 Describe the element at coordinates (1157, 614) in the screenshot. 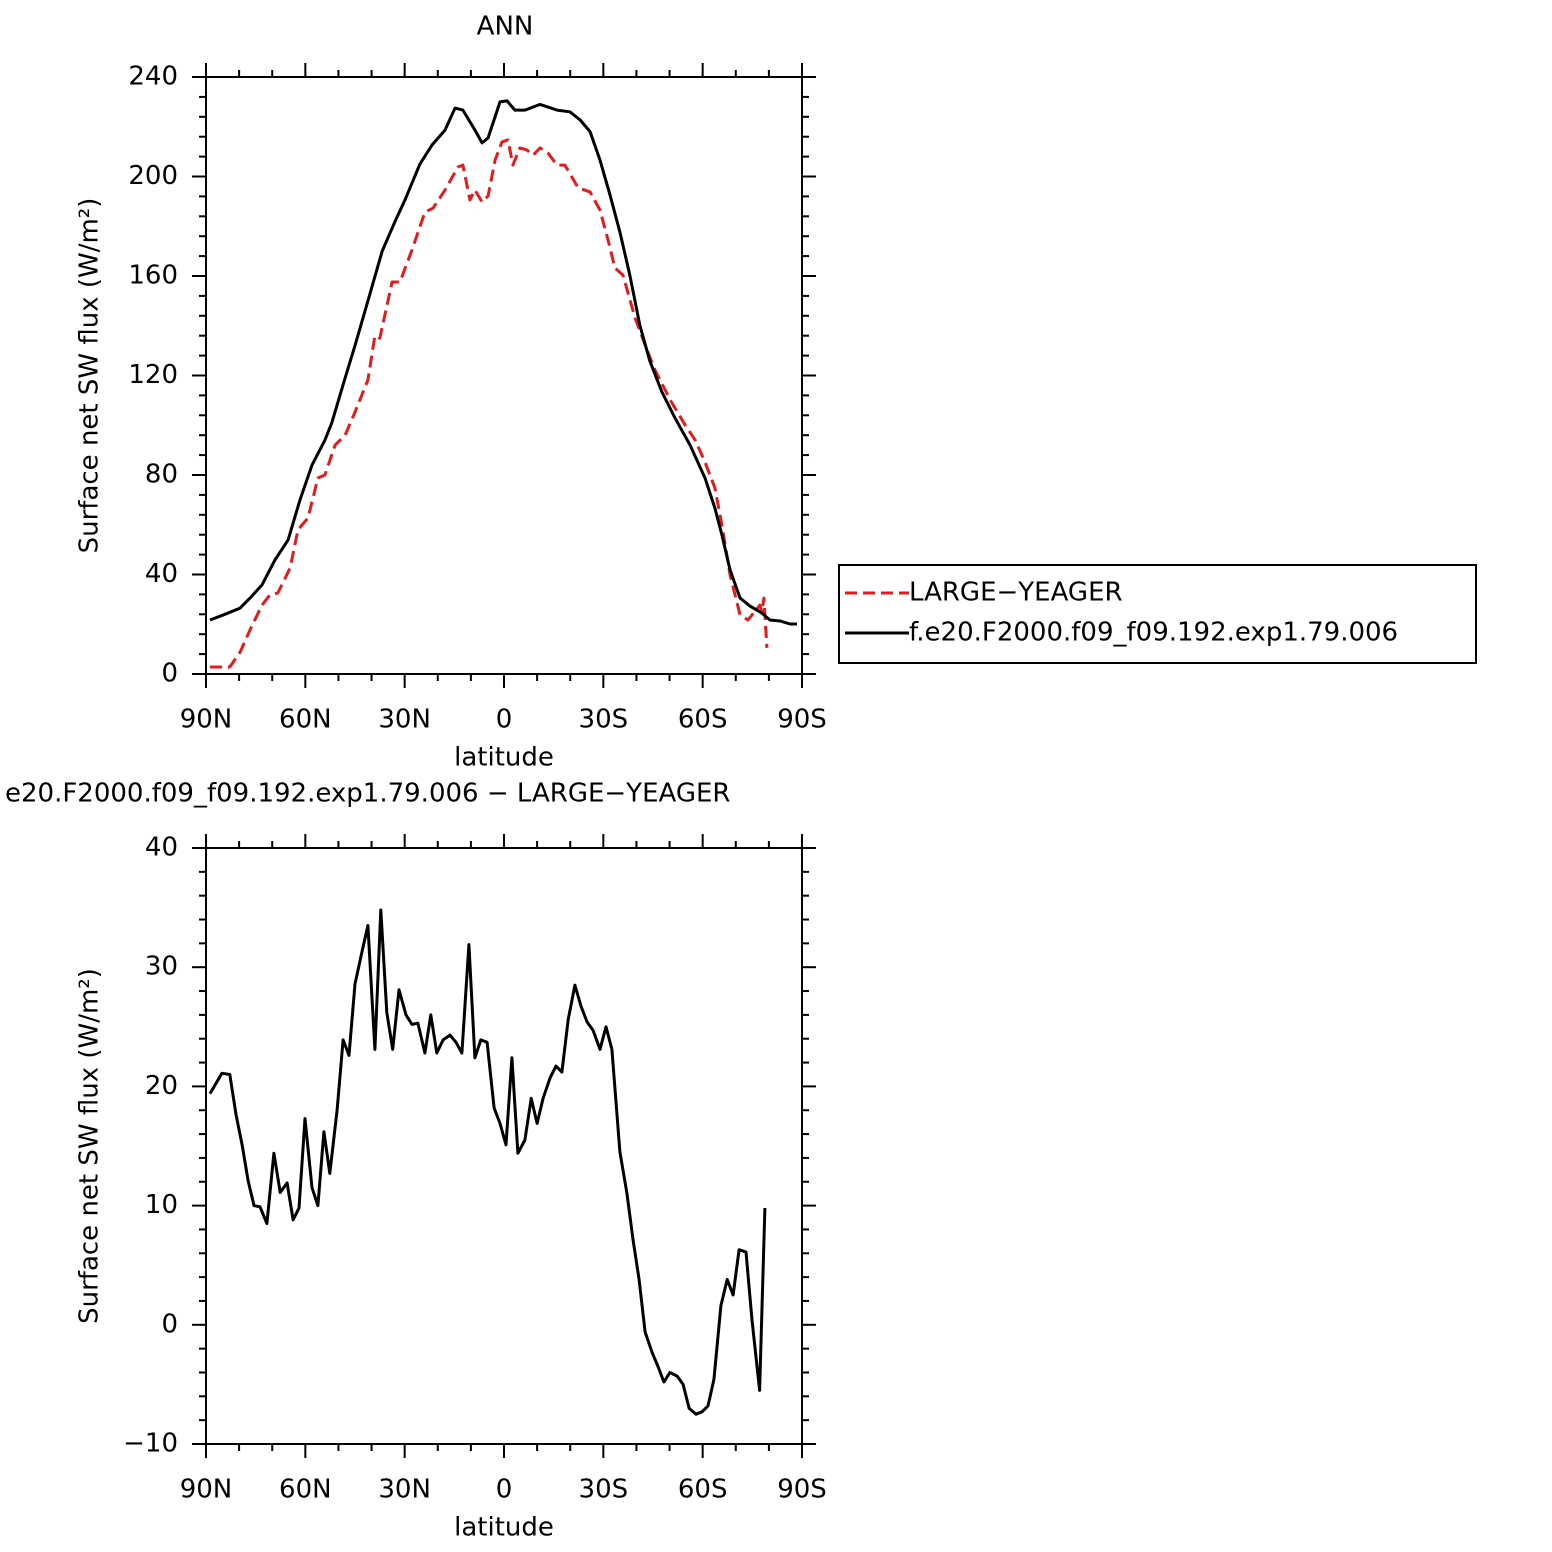

I see `legend-box` at that location.